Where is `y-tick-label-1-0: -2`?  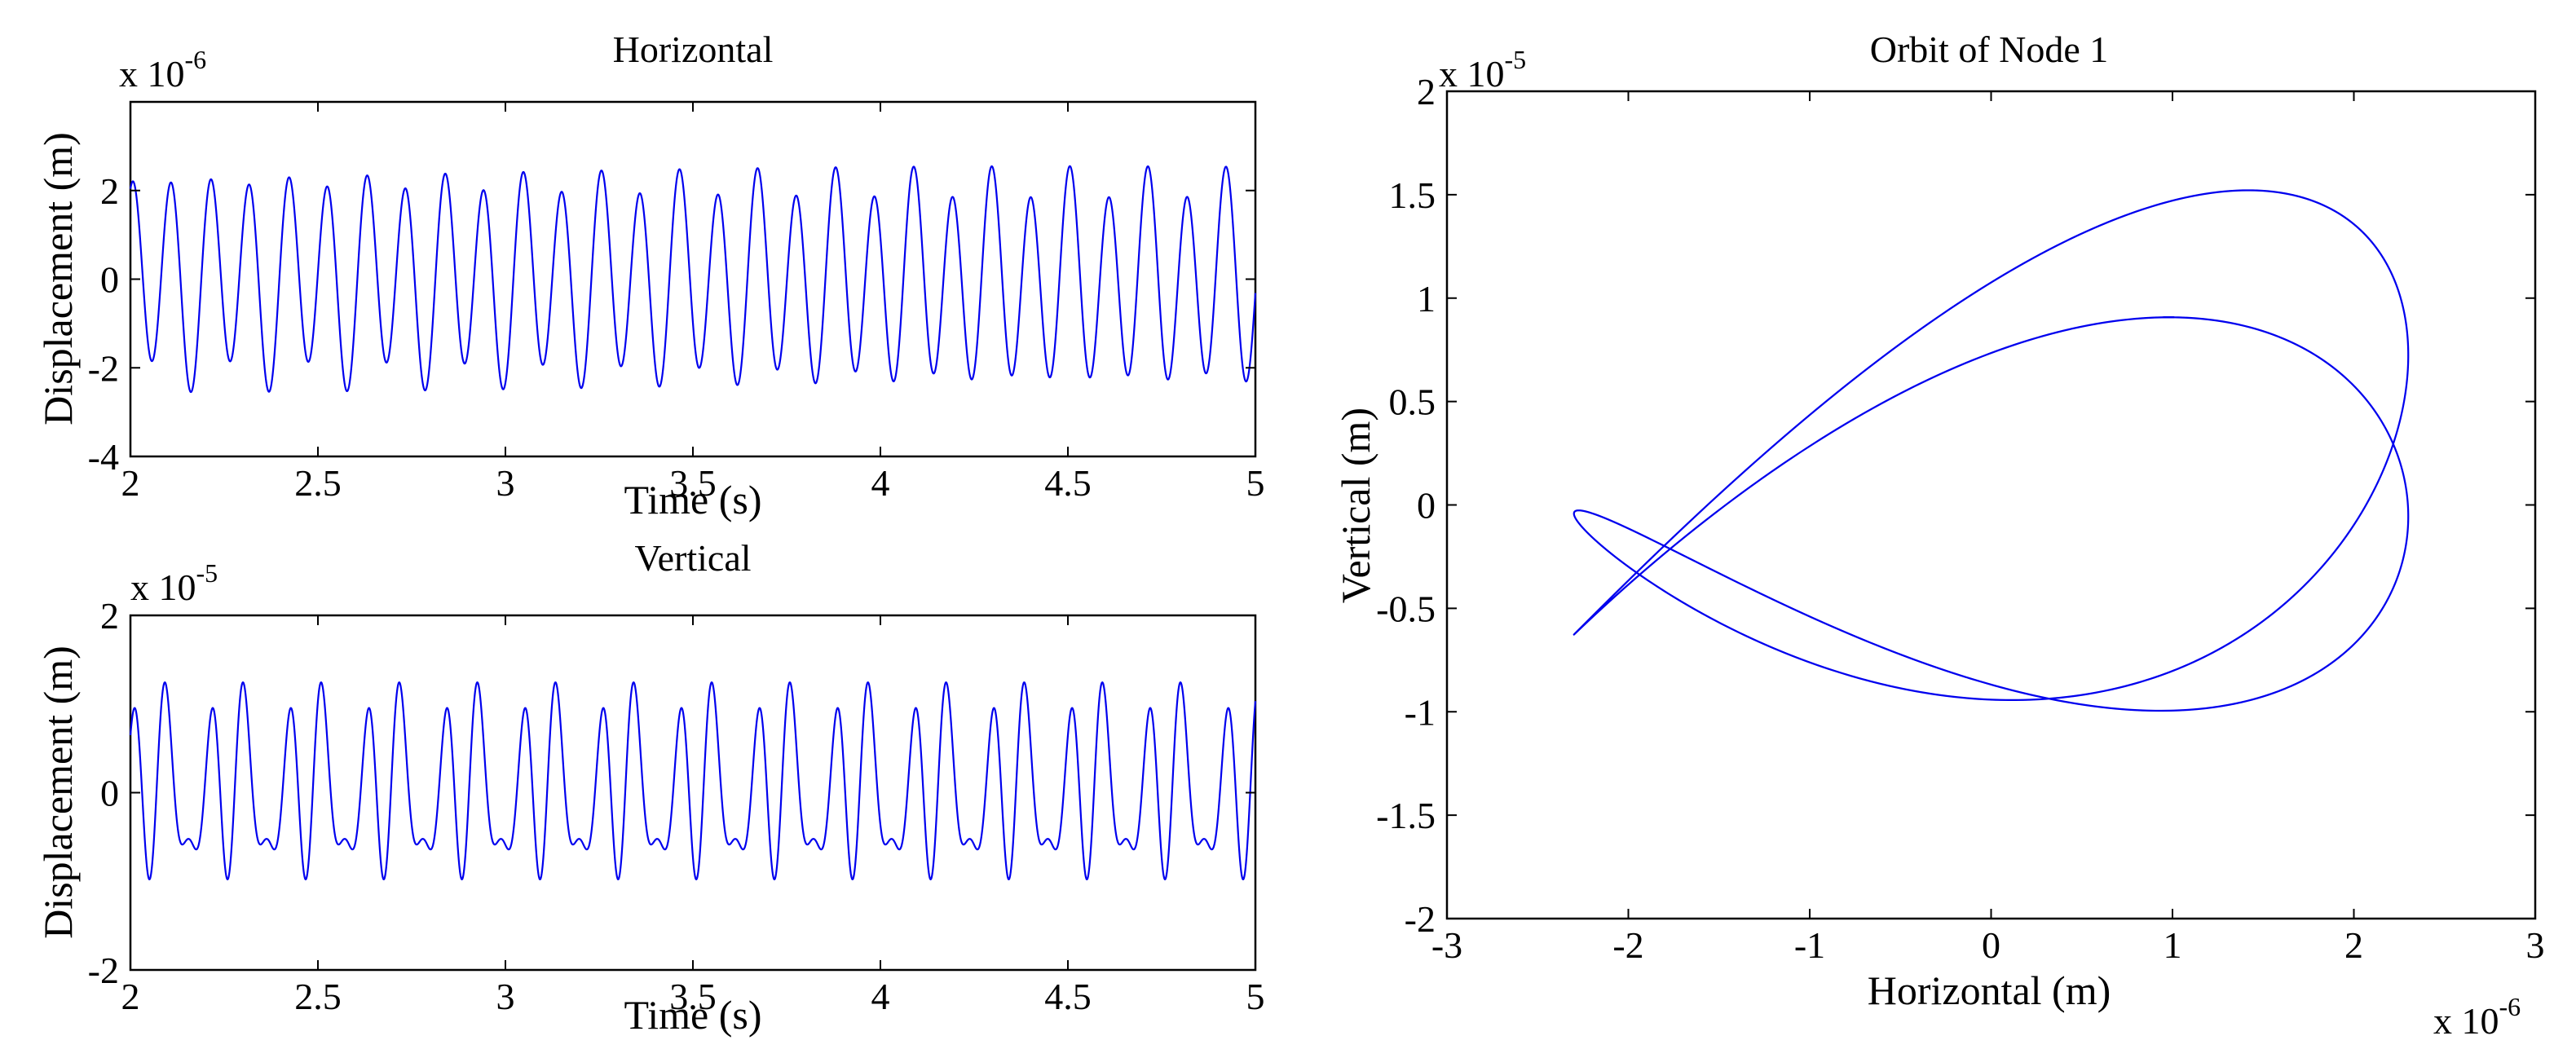
y-tick-label-1-0: -2 is located at coordinates (103, 970).